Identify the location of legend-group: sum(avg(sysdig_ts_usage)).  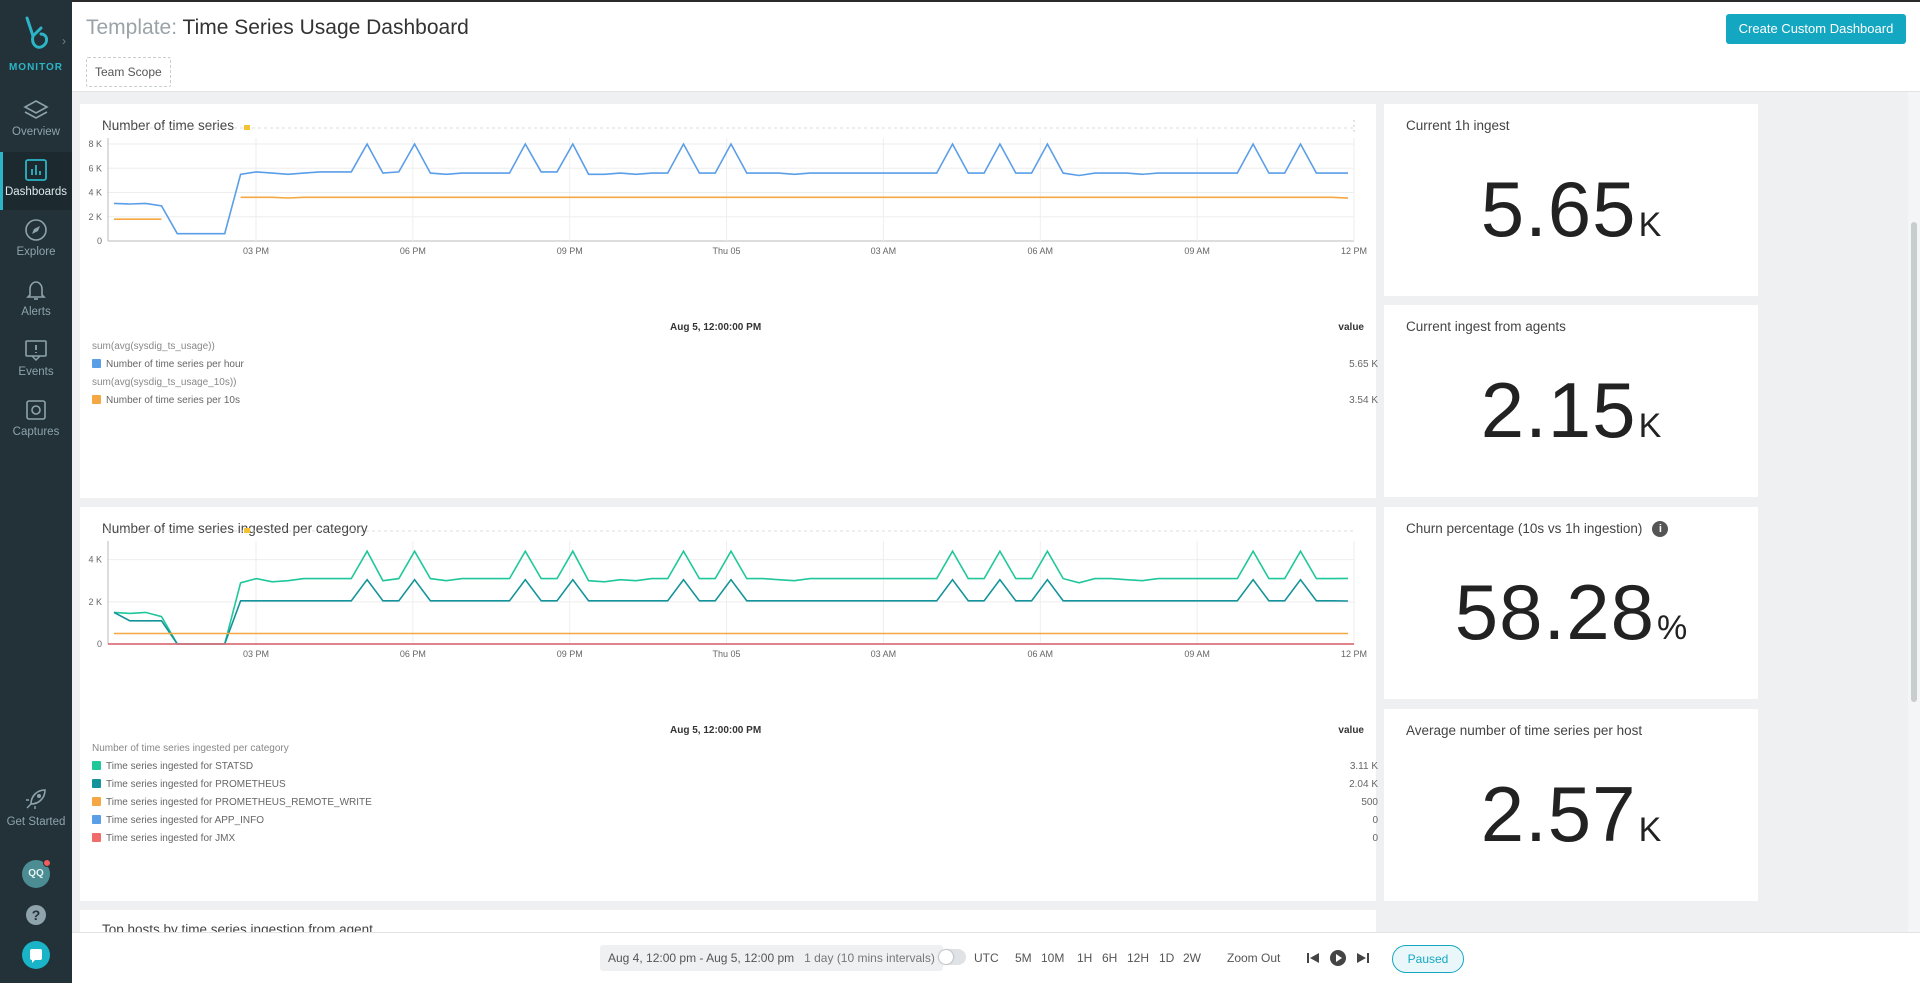
(153, 346).